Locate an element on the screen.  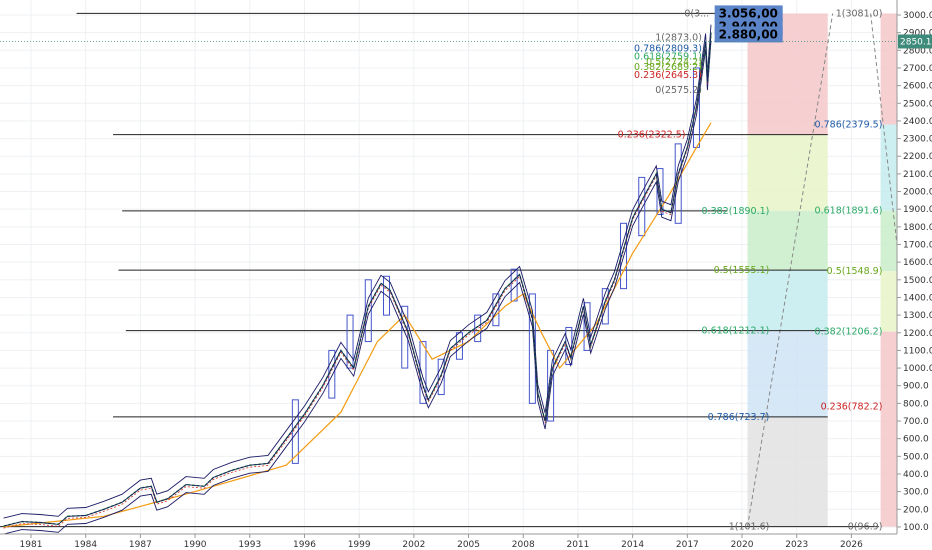
y-tick-label: 2700.0 is located at coordinates (917, 69).